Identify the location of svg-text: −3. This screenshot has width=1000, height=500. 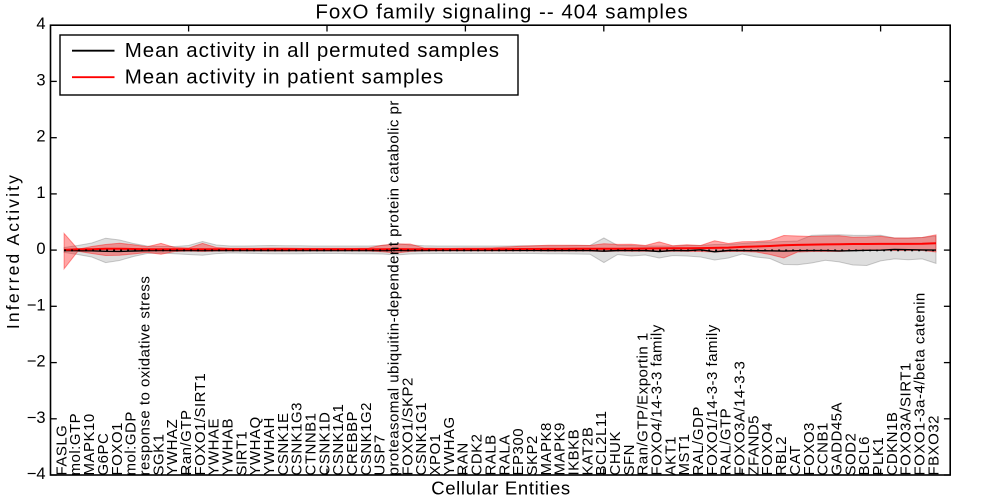
(36, 418).